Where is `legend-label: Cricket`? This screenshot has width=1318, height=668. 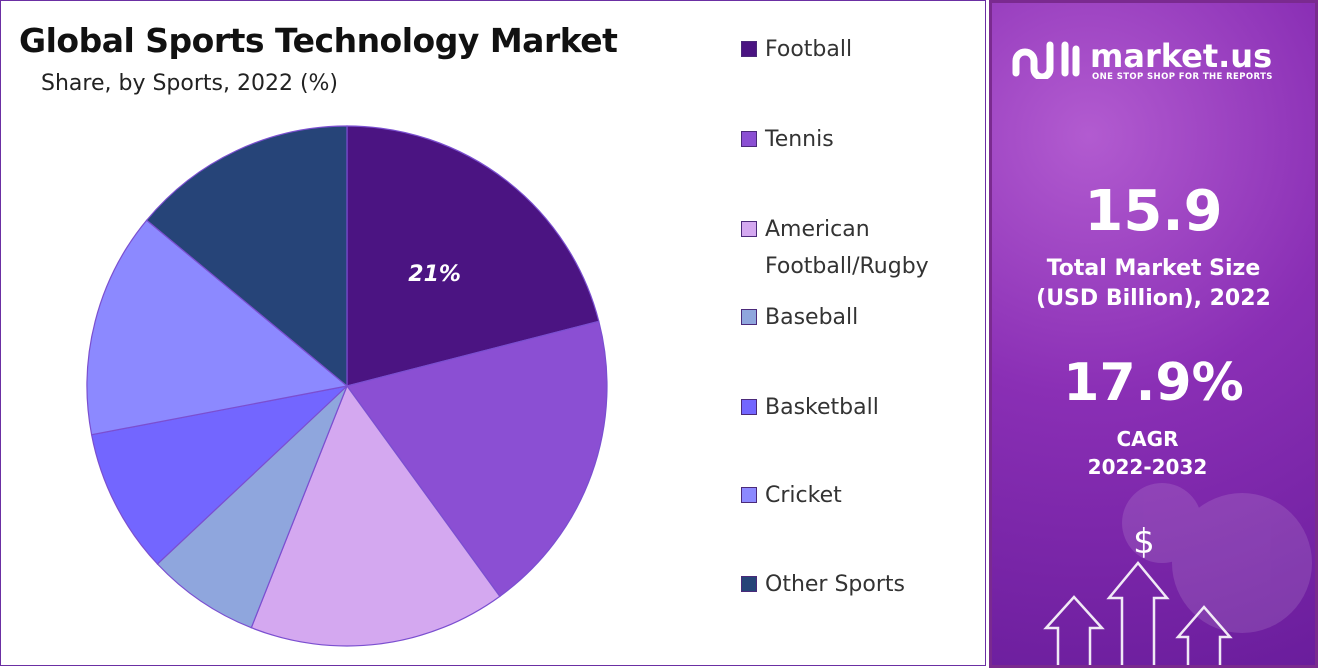
legend-label: Cricket is located at coordinates (803, 495).